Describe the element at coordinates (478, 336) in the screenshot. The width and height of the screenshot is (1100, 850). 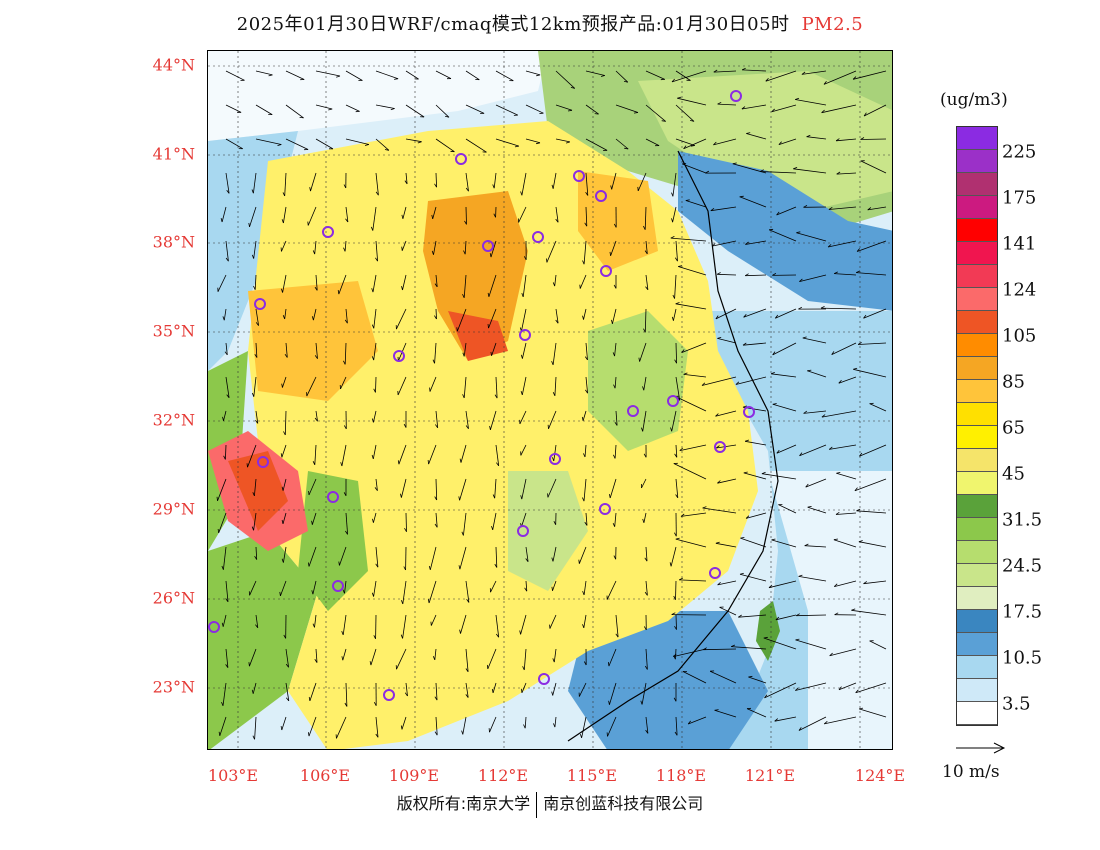
I see `map-hotspot-core` at that location.